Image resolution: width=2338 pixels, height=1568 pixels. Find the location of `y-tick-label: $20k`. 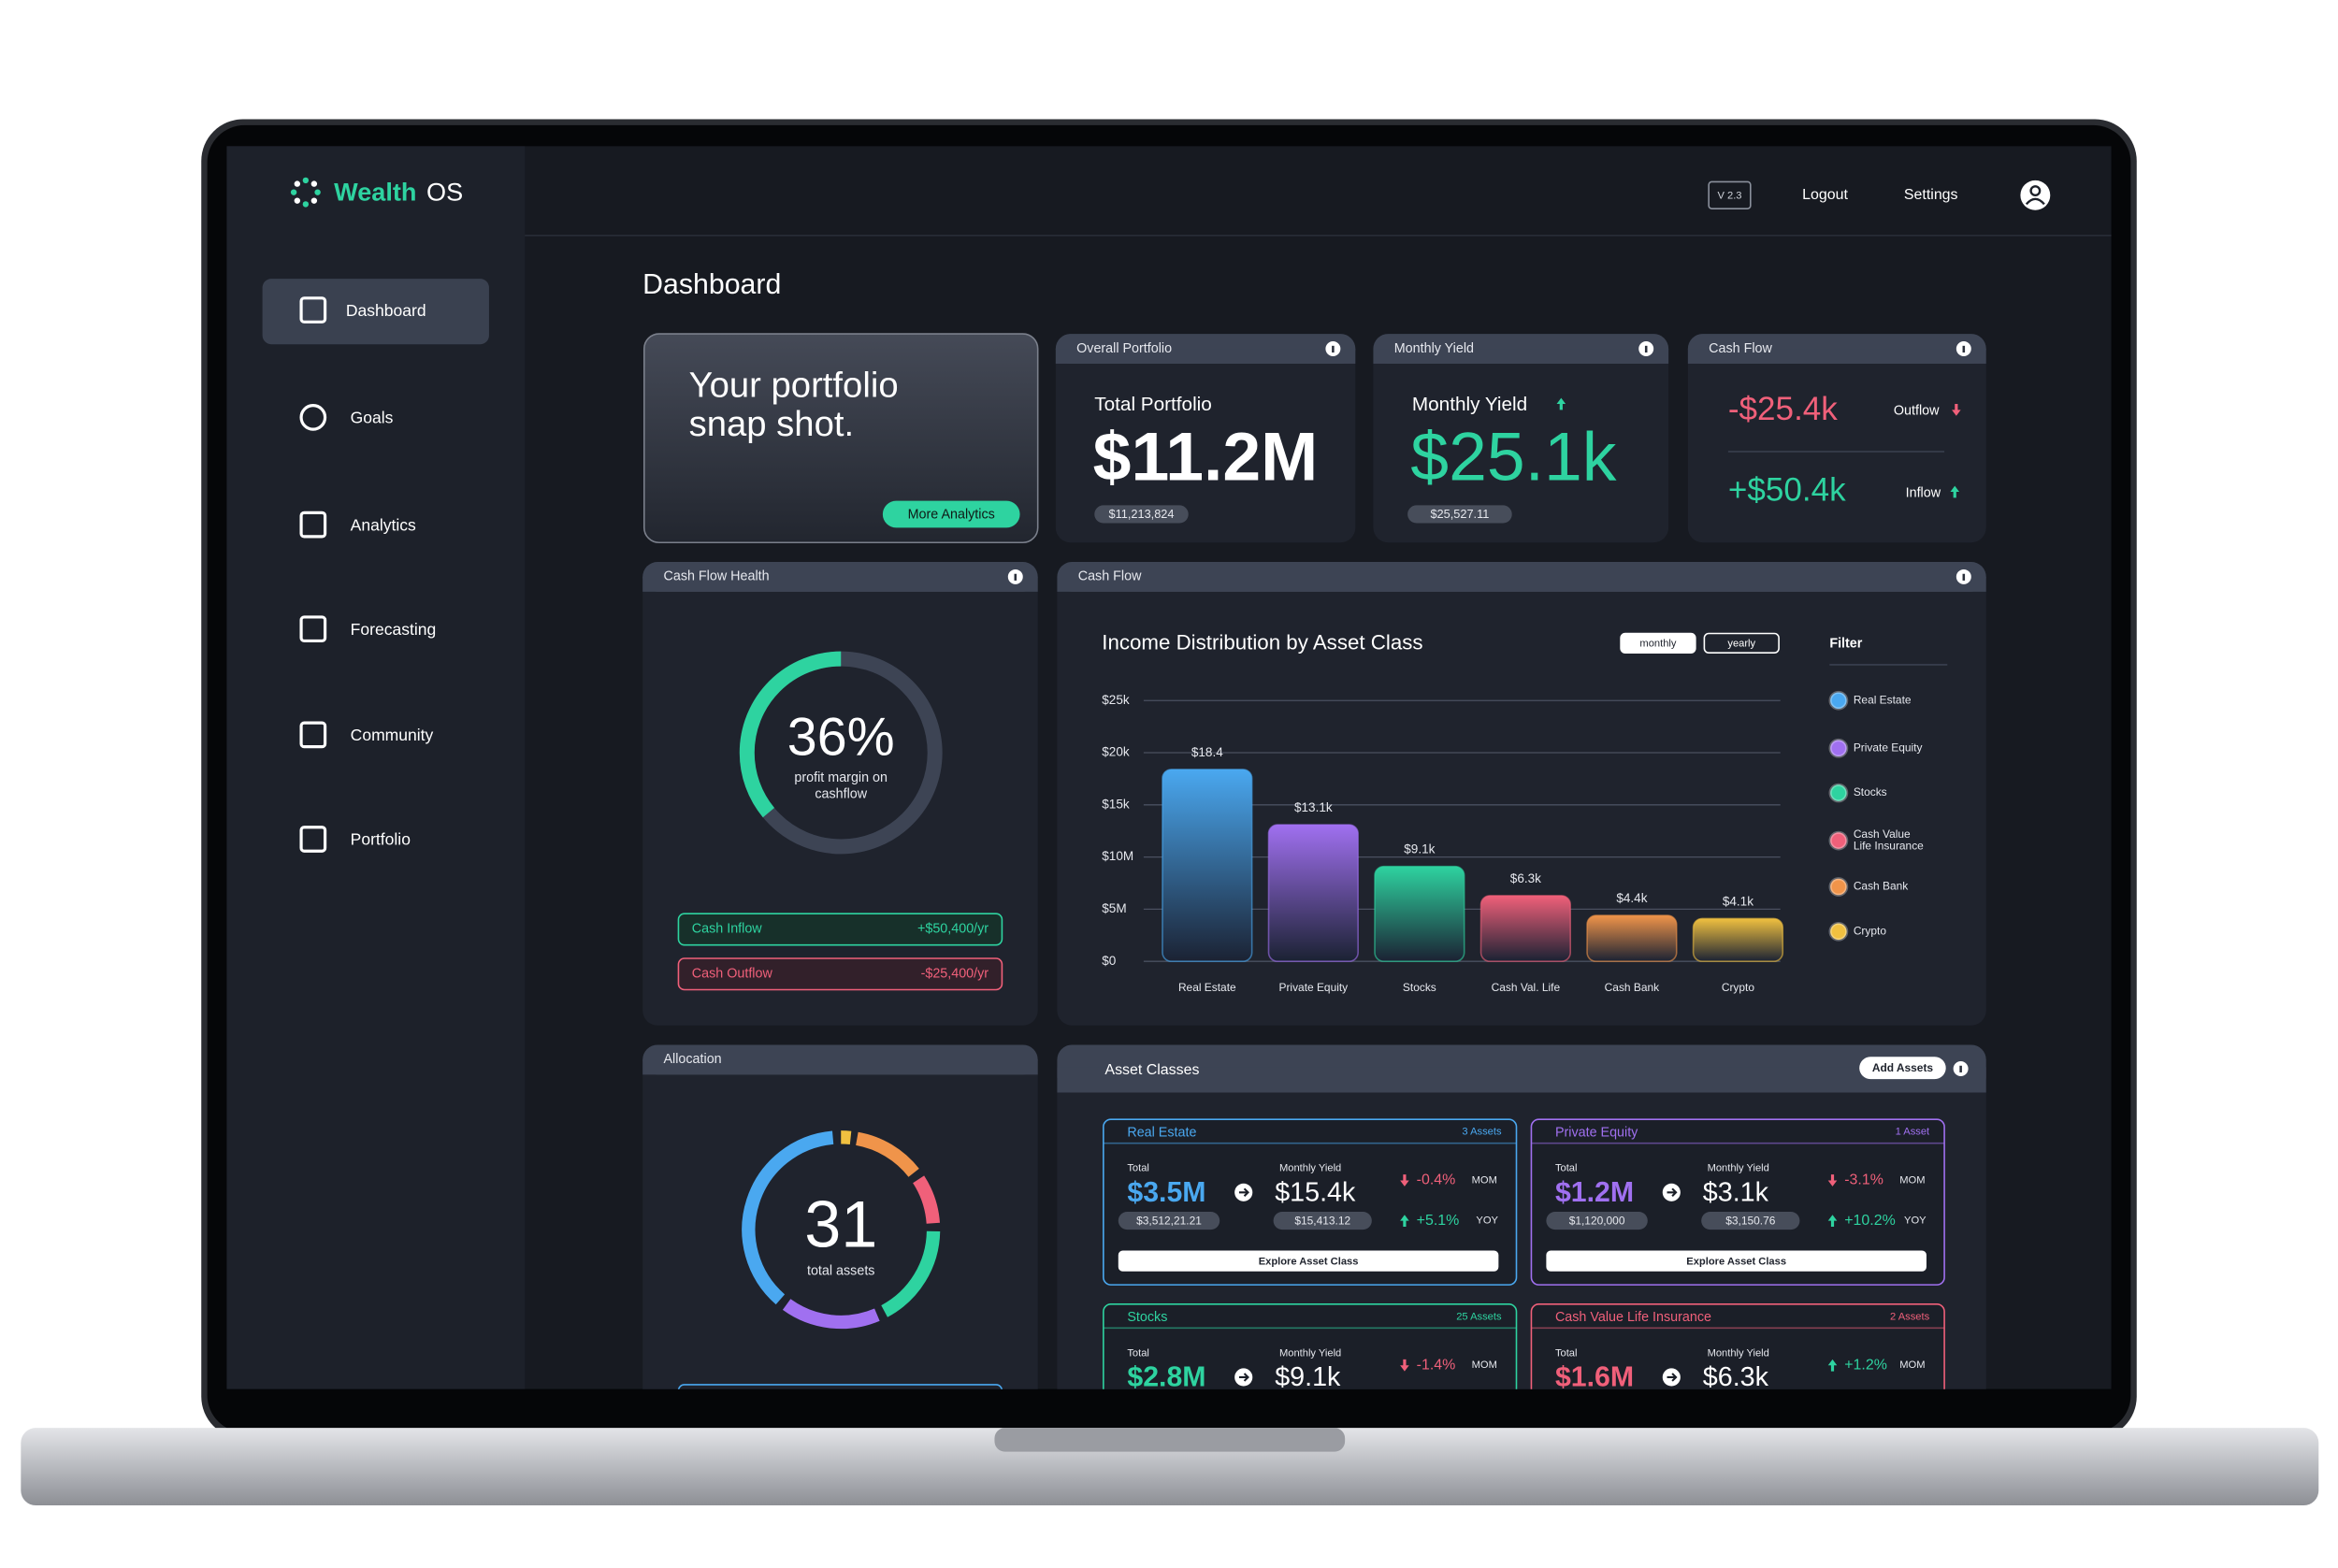

y-tick-label: $20k is located at coordinates (1116, 752).